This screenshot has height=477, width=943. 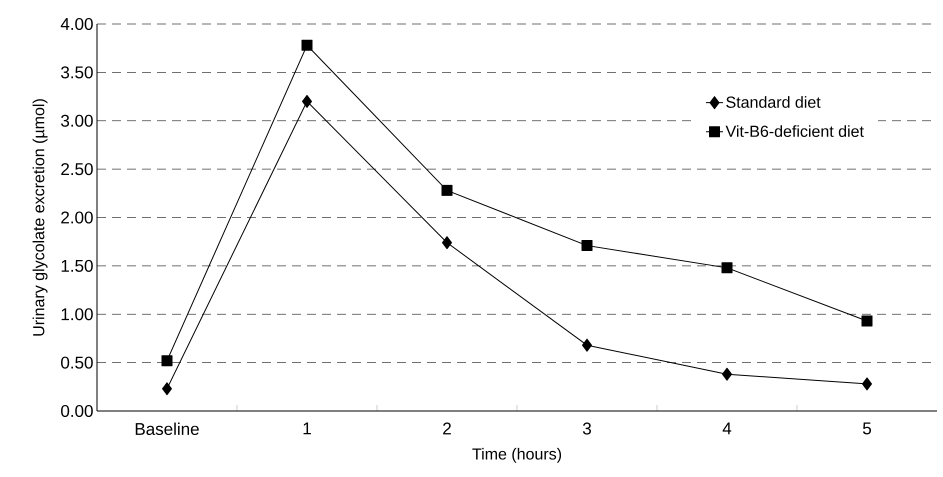 I want to click on x-tick-label: 3, so click(x=586, y=428).